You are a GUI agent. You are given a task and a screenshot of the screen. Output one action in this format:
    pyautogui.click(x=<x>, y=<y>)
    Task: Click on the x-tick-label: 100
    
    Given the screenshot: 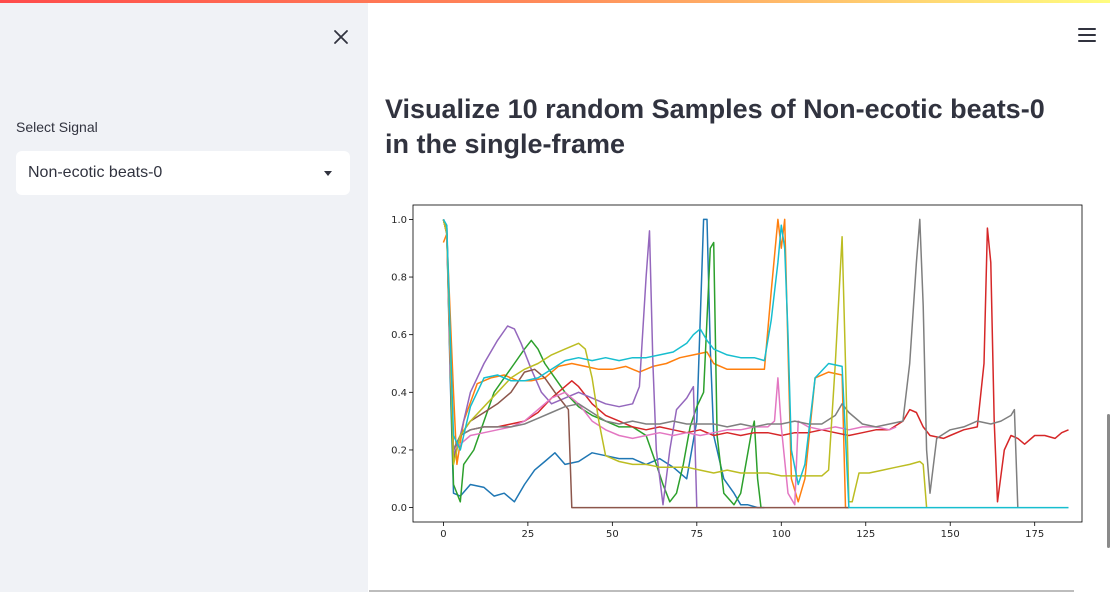 What is the action you would take?
    pyautogui.click(x=781, y=534)
    